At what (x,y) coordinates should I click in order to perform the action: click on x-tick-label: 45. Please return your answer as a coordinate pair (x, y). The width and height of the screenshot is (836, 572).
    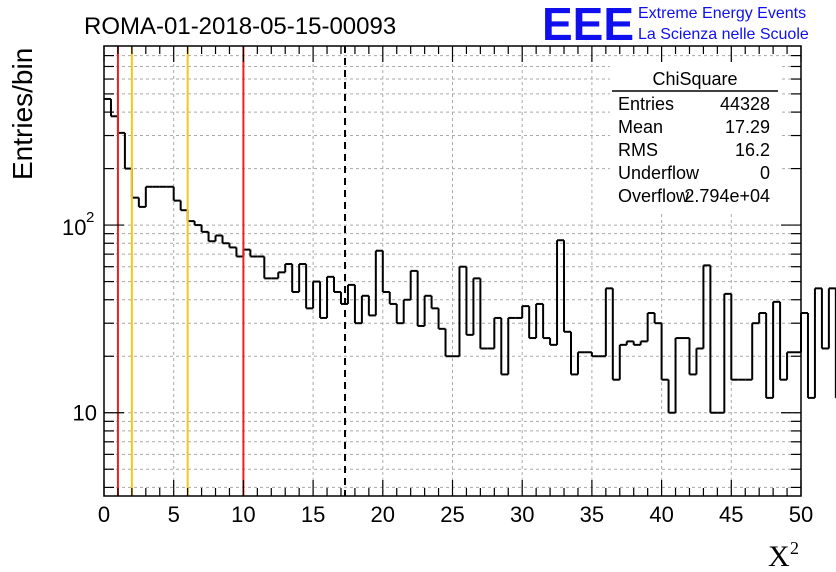
    Looking at the image, I should click on (731, 514).